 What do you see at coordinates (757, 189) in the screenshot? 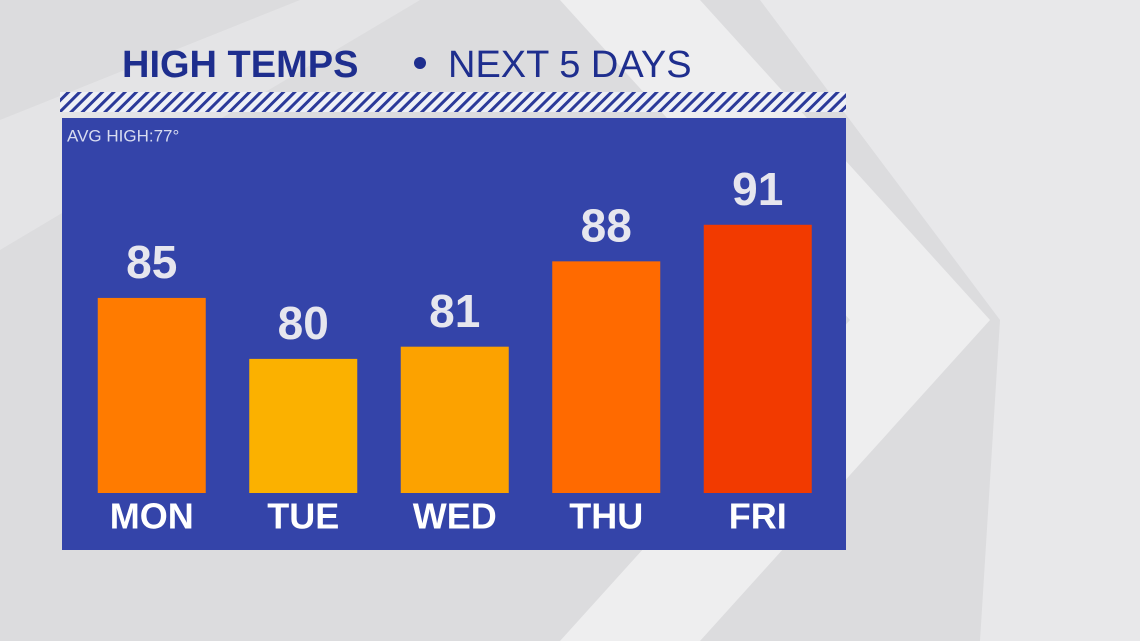
I see `value-label: 91` at bounding box center [757, 189].